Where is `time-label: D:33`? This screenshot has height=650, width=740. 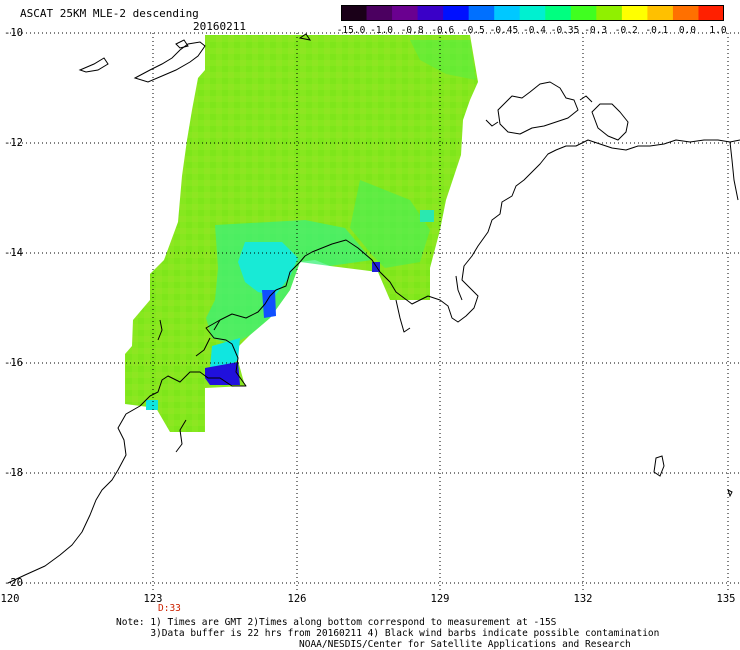
time-label: D:33 is located at coordinates (169, 608).